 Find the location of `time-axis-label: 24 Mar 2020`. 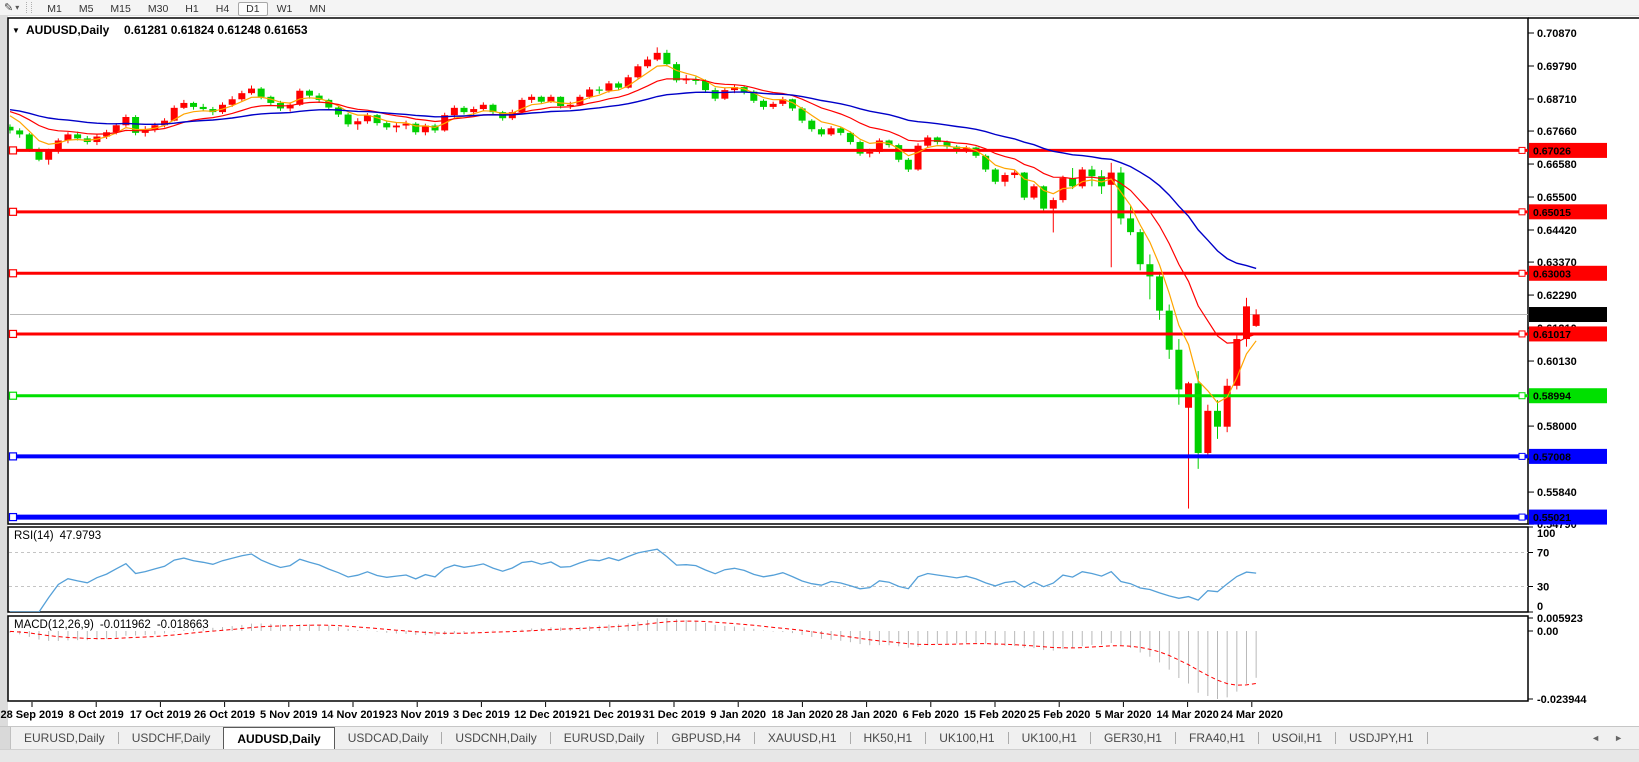

time-axis-label: 24 Mar 2020 is located at coordinates (1252, 715).